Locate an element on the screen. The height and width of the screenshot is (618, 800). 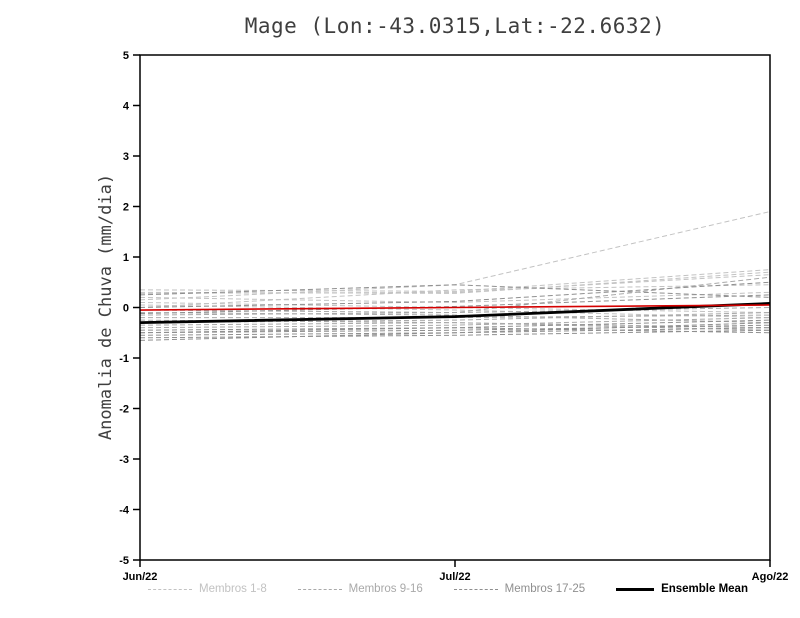
svg-text: 0 is located at coordinates (126, 309).